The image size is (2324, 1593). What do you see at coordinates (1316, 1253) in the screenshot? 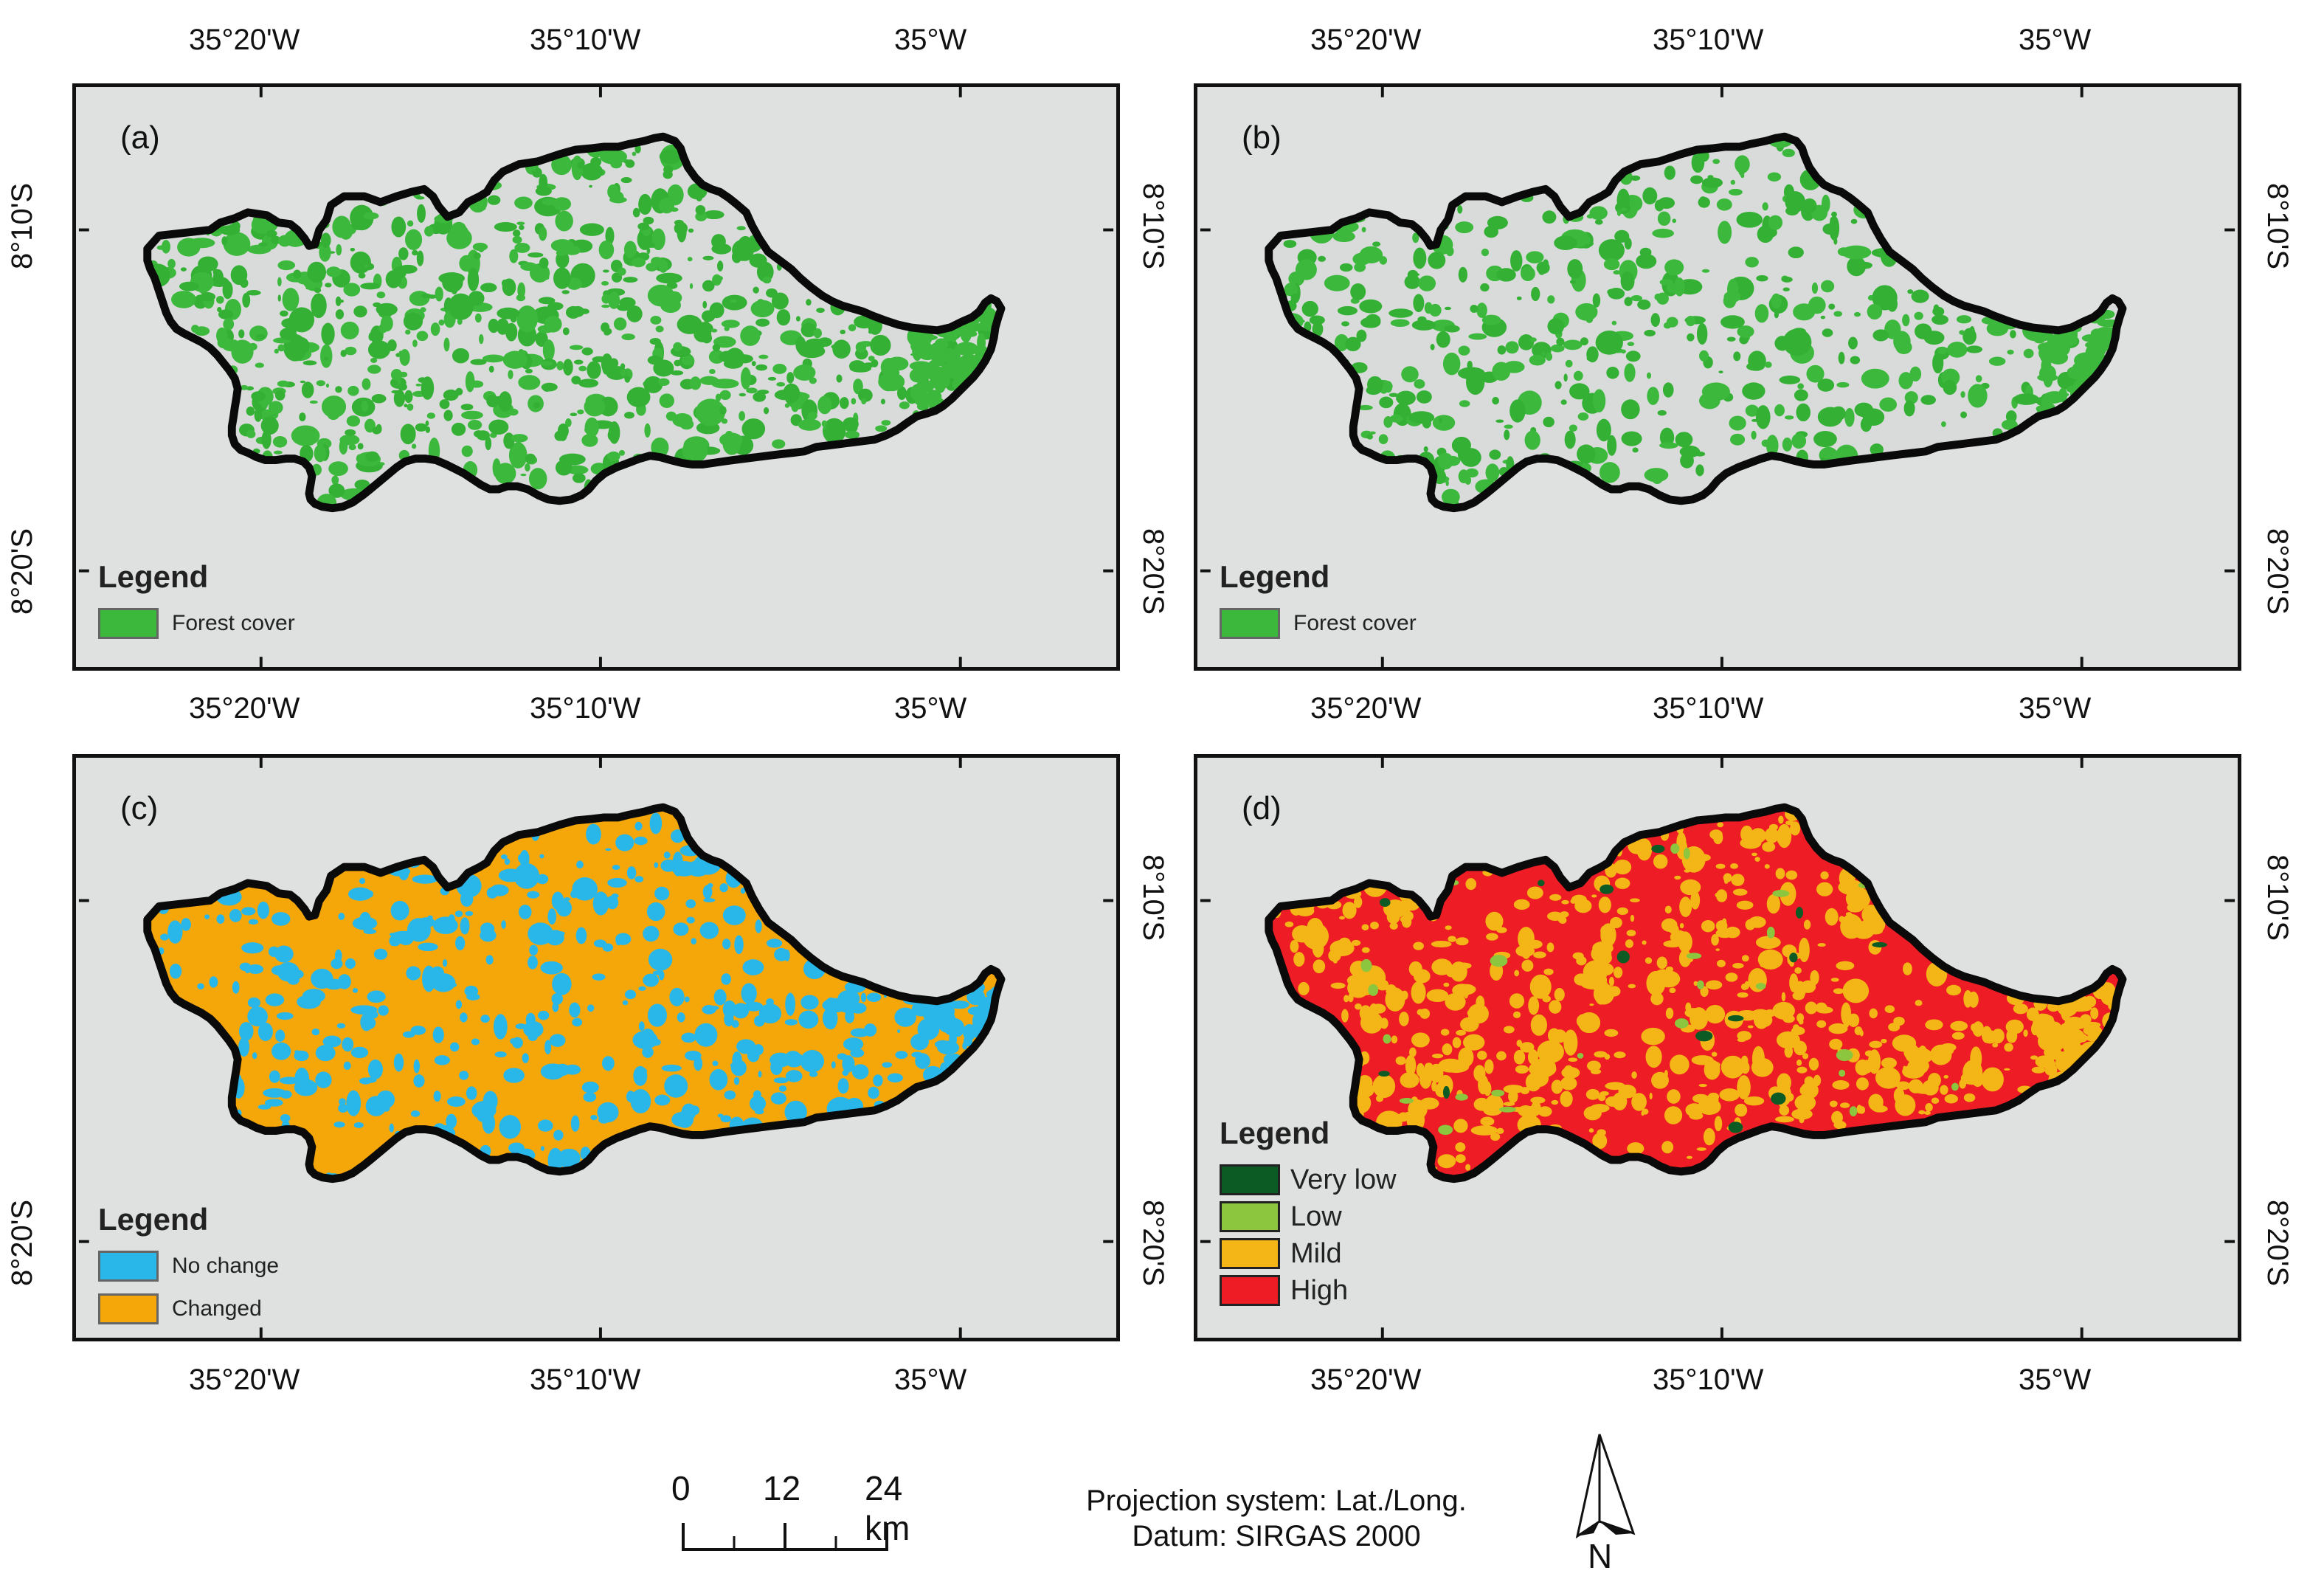
I see `legend-label: Mild` at bounding box center [1316, 1253].